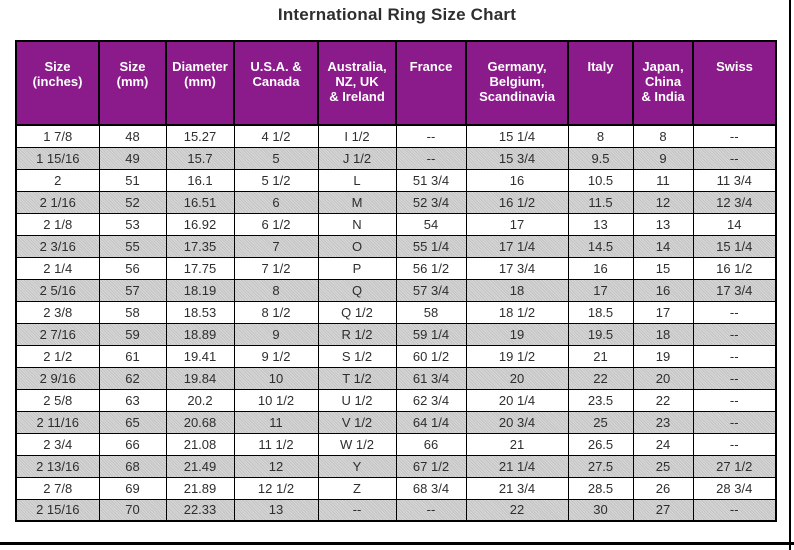  What do you see at coordinates (600, 488) in the screenshot?
I see `table-cell: 28.5` at bounding box center [600, 488].